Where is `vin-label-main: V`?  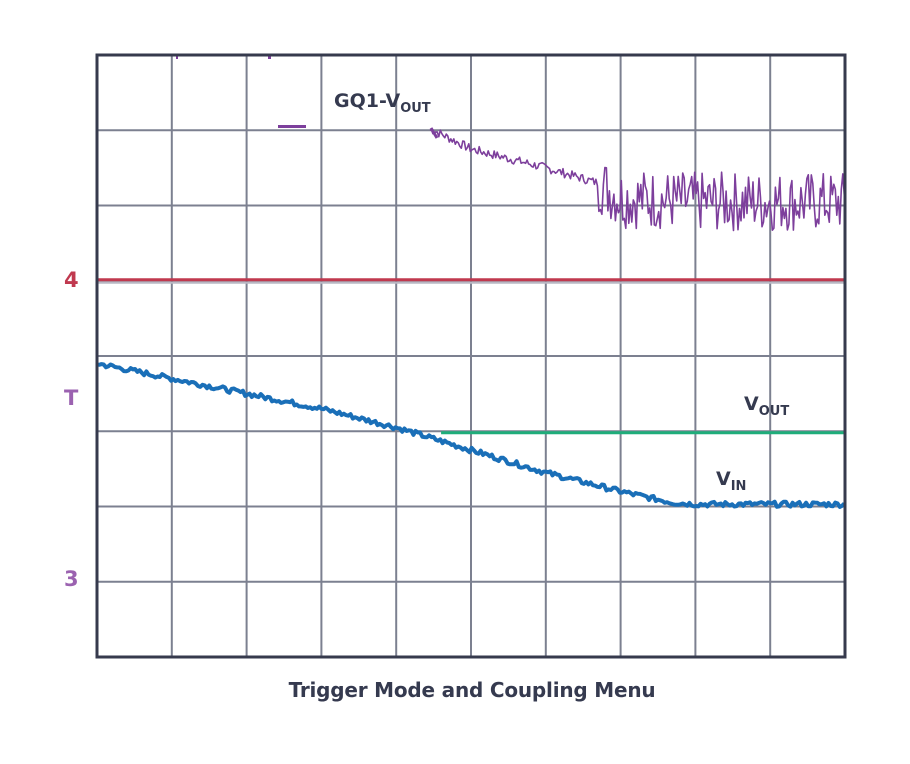
vin-label-main: V is located at coordinates (723, 479).